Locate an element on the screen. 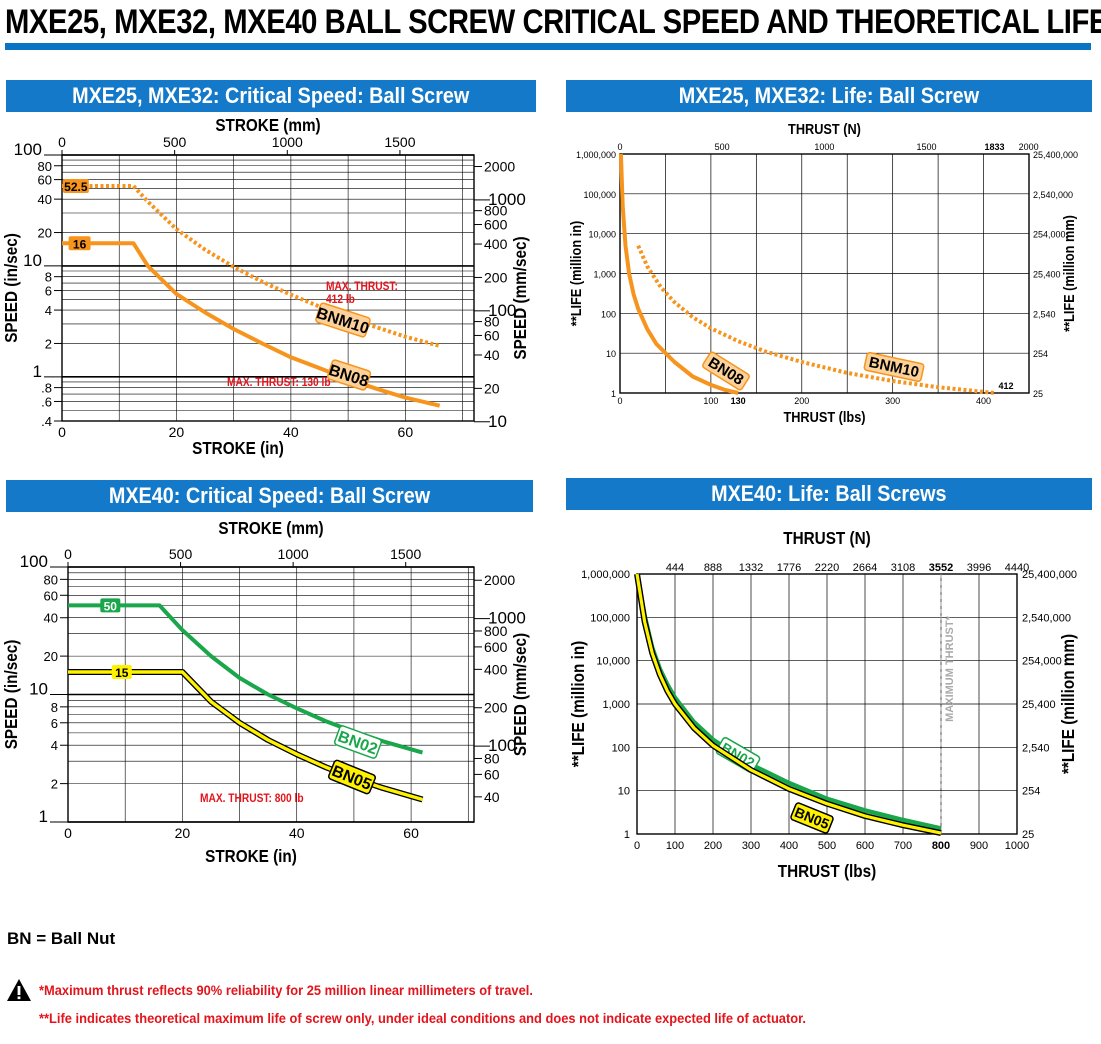 The image size is (1101, 1044). y2-tick-label: 800 is located at coordinates (496, 631).